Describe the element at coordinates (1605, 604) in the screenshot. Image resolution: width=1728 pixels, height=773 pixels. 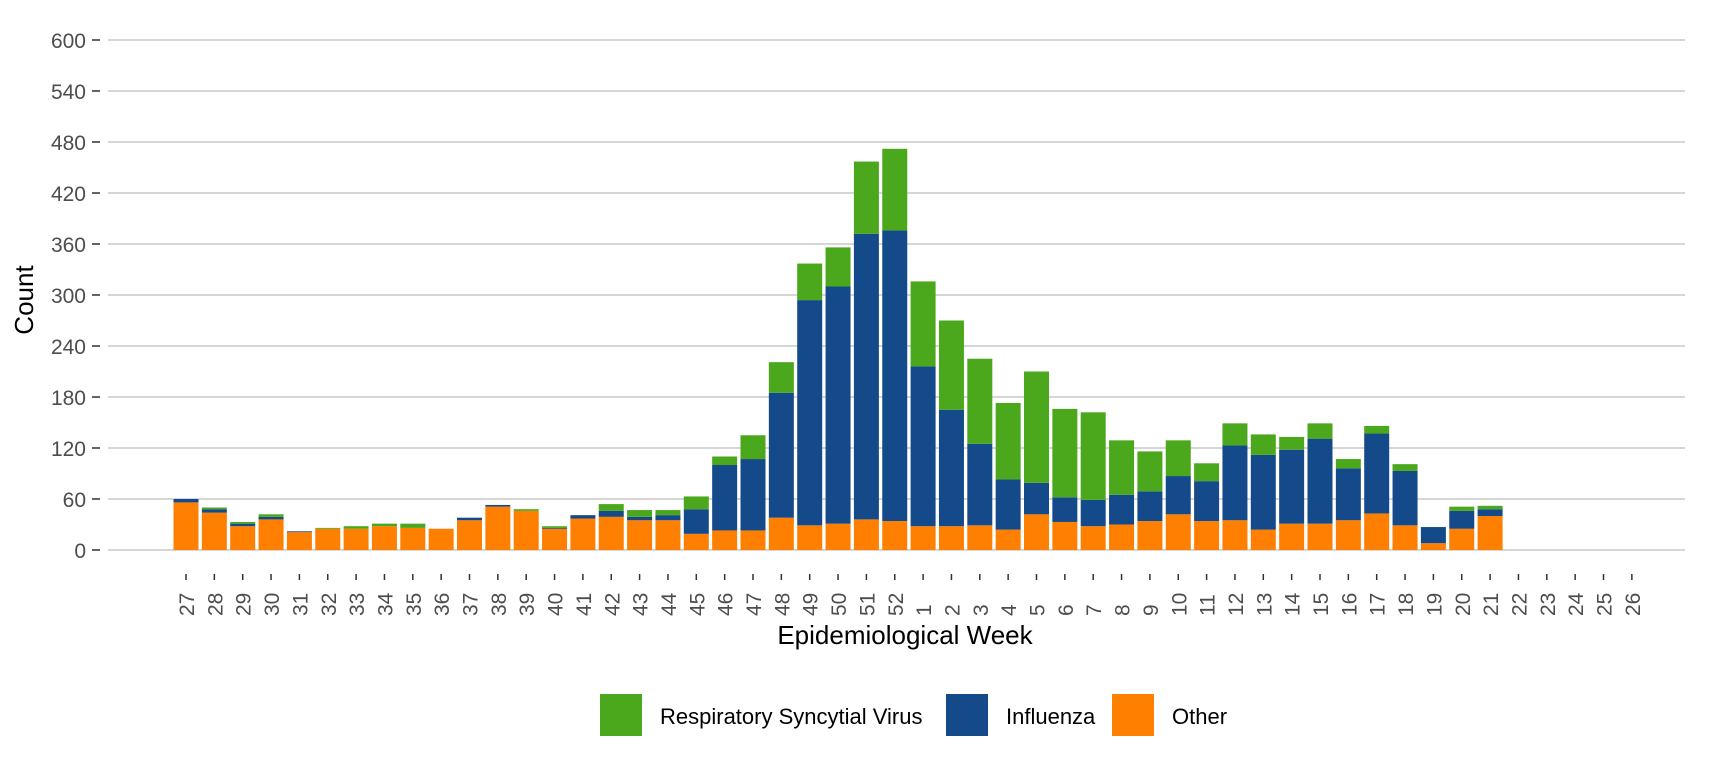
I see `x-tick-label: 25` at that location.